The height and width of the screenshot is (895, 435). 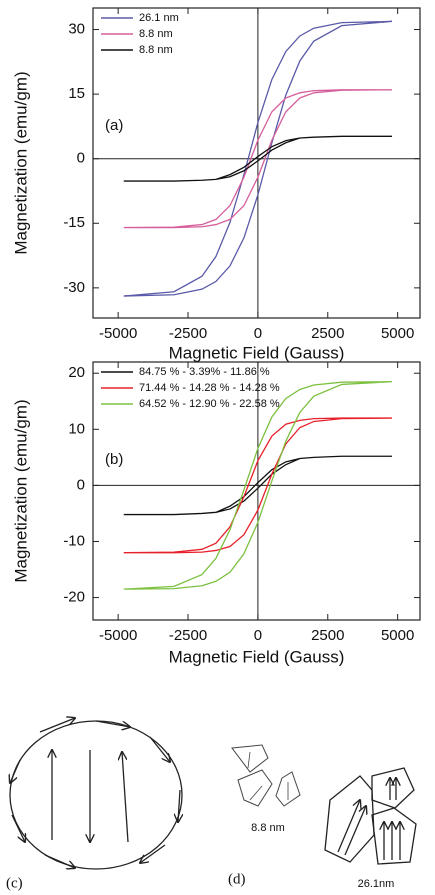 What do you see at coordinates (74, 597) in the screenshot?
I see `y-tick-label: -20` at bounding box center [74, 597].